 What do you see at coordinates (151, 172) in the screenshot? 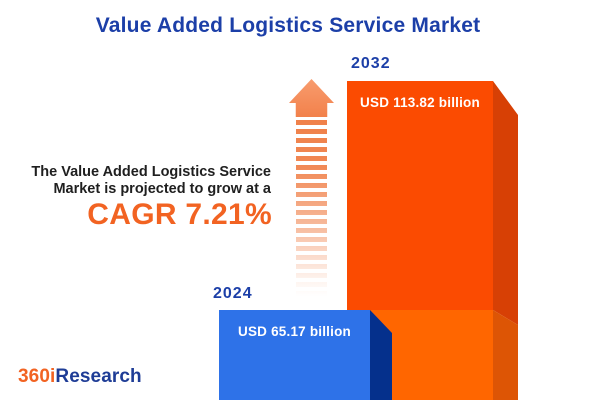
I see `description-line-1: The Value Added Logistics Service` at bounding box center [151, 172].